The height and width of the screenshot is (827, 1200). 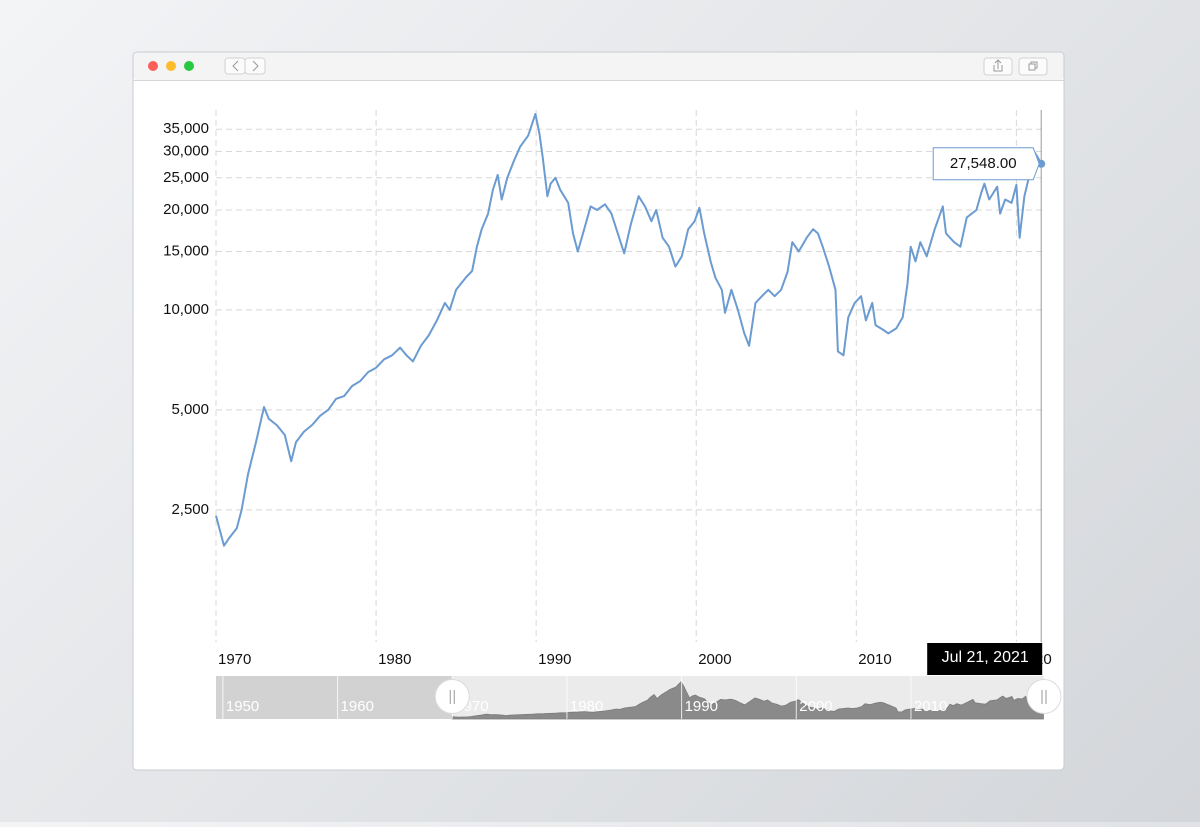 What do you see at coordinates (714, 659) in the screenshot?
I see `x-tick-label: 2000` at bounding box center [714, 659].